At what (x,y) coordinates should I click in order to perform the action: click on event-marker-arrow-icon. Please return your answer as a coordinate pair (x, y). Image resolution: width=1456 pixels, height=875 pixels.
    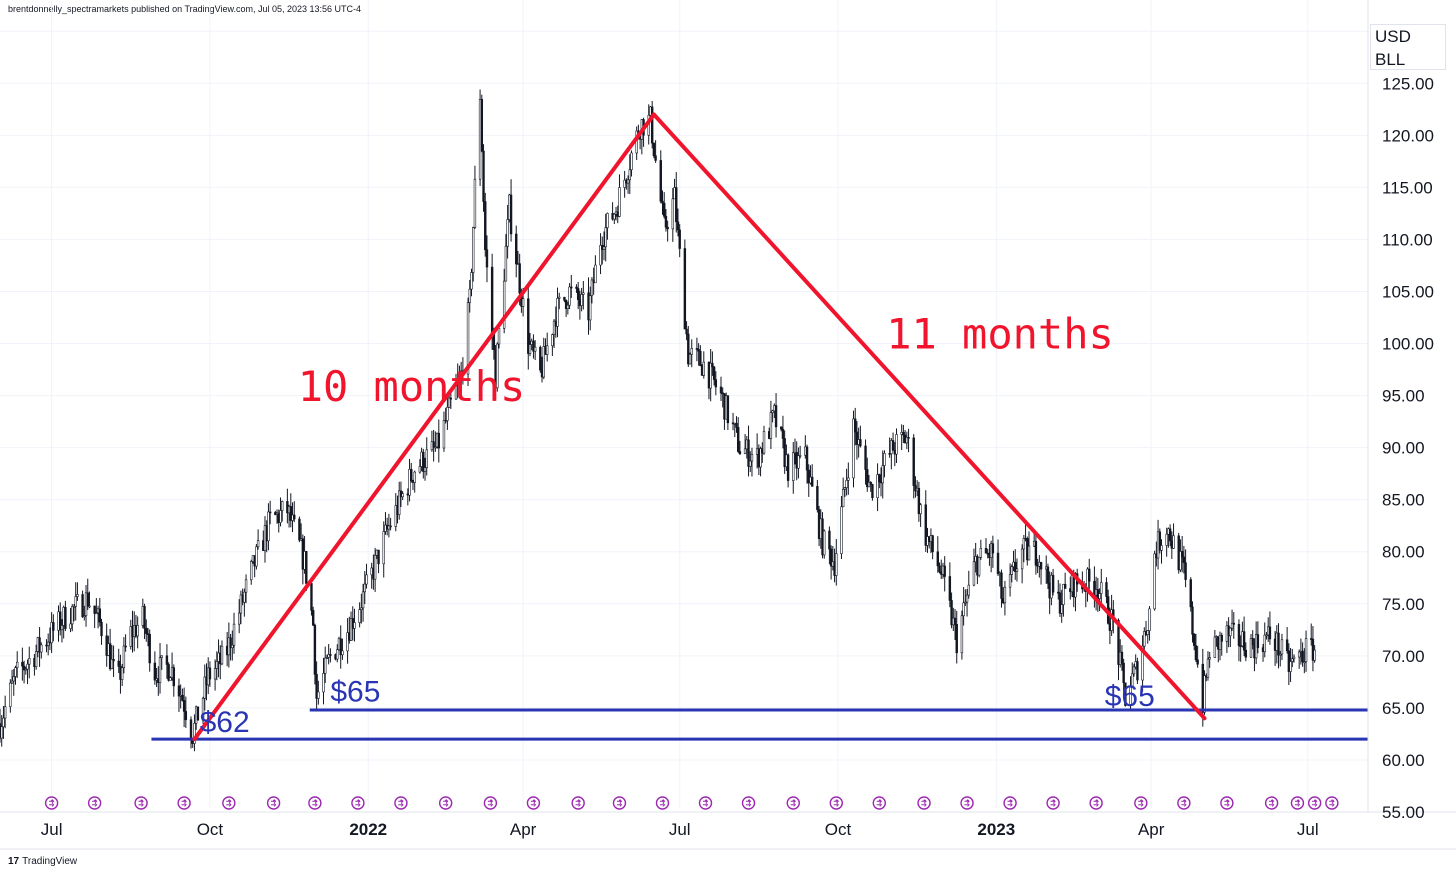
    Looking at the image, I should click on (793, 802).